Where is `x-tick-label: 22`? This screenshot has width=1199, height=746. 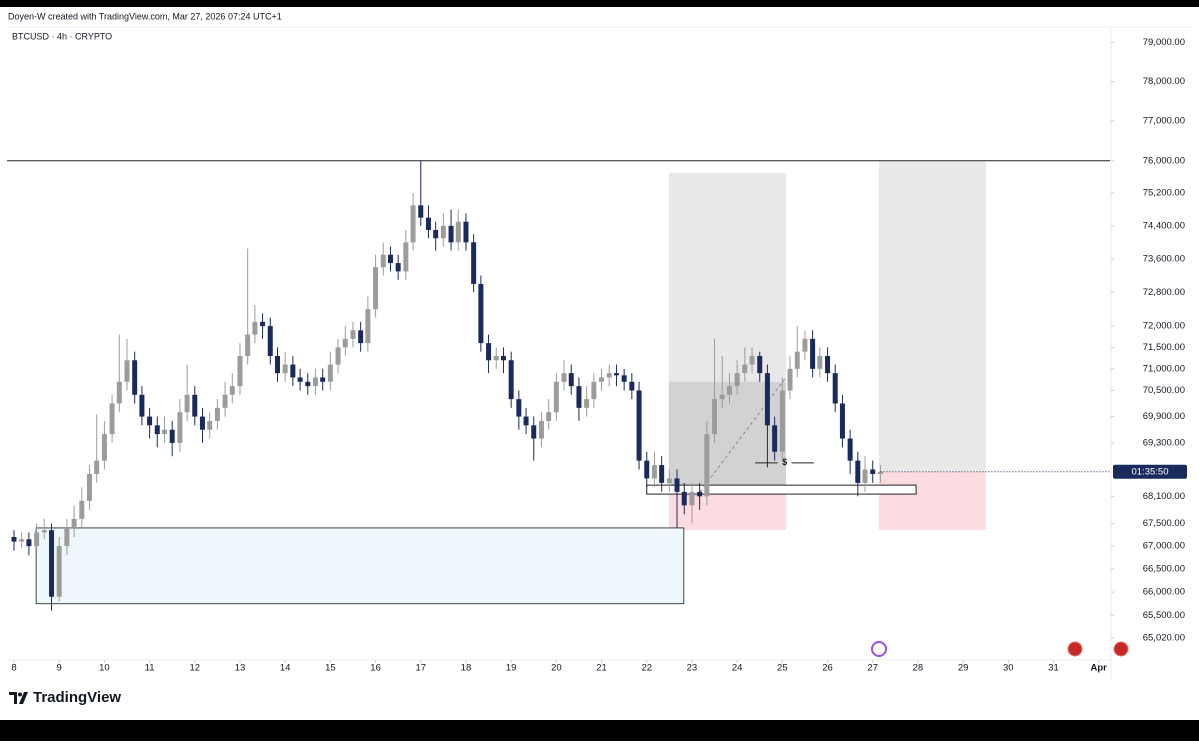
x-tick-label: 22 is located at coordinates (646, 668).